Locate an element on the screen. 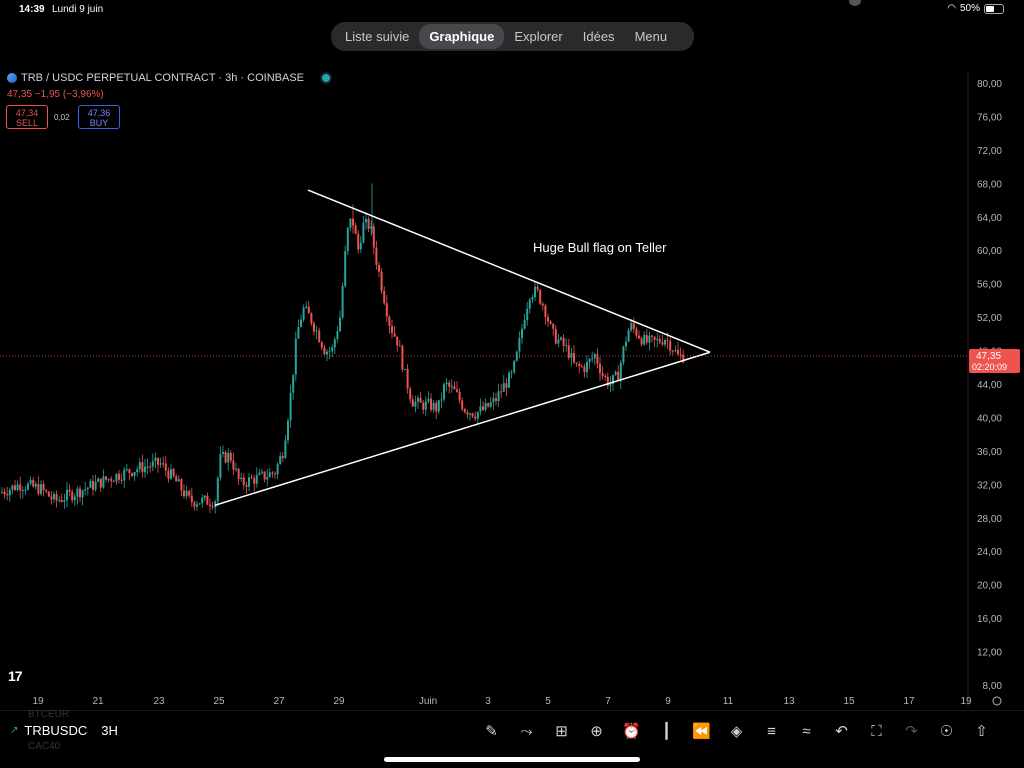  share-icon: ⇧ is located at coordinates (981, 731).